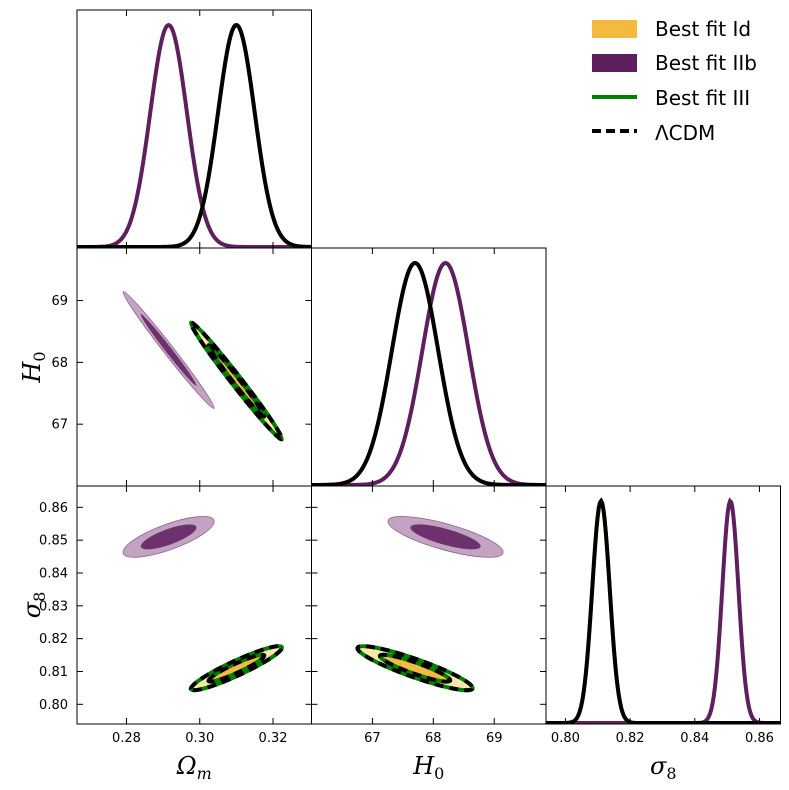  Describe the element at coordinates (33, 605) in the screenshot. I see `y-axis-label-s8: σ8` at that location.